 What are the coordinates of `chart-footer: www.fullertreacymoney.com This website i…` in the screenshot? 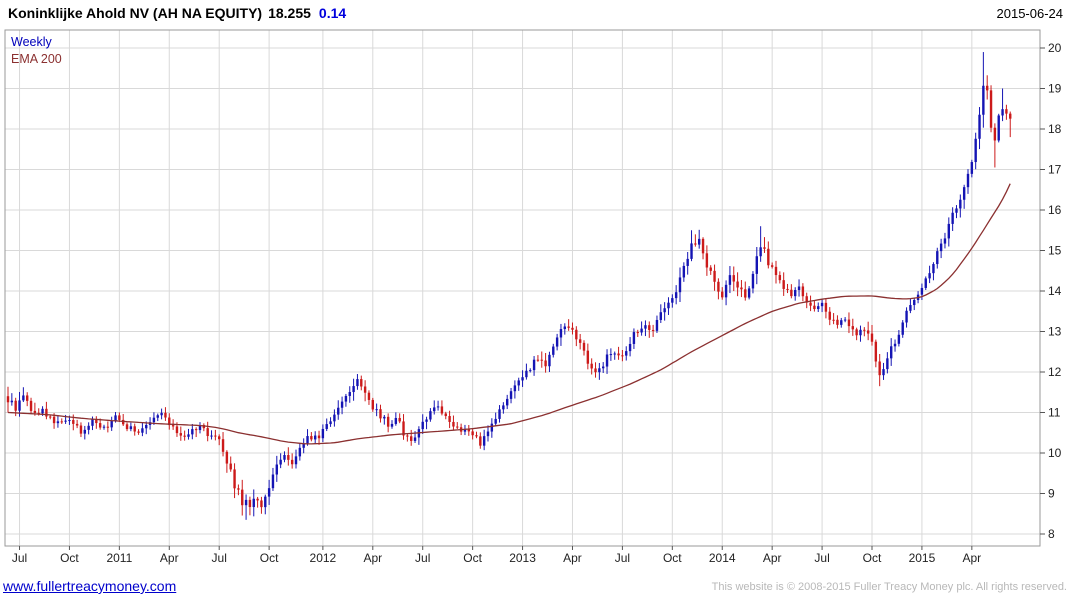 It's located at (535, 587).